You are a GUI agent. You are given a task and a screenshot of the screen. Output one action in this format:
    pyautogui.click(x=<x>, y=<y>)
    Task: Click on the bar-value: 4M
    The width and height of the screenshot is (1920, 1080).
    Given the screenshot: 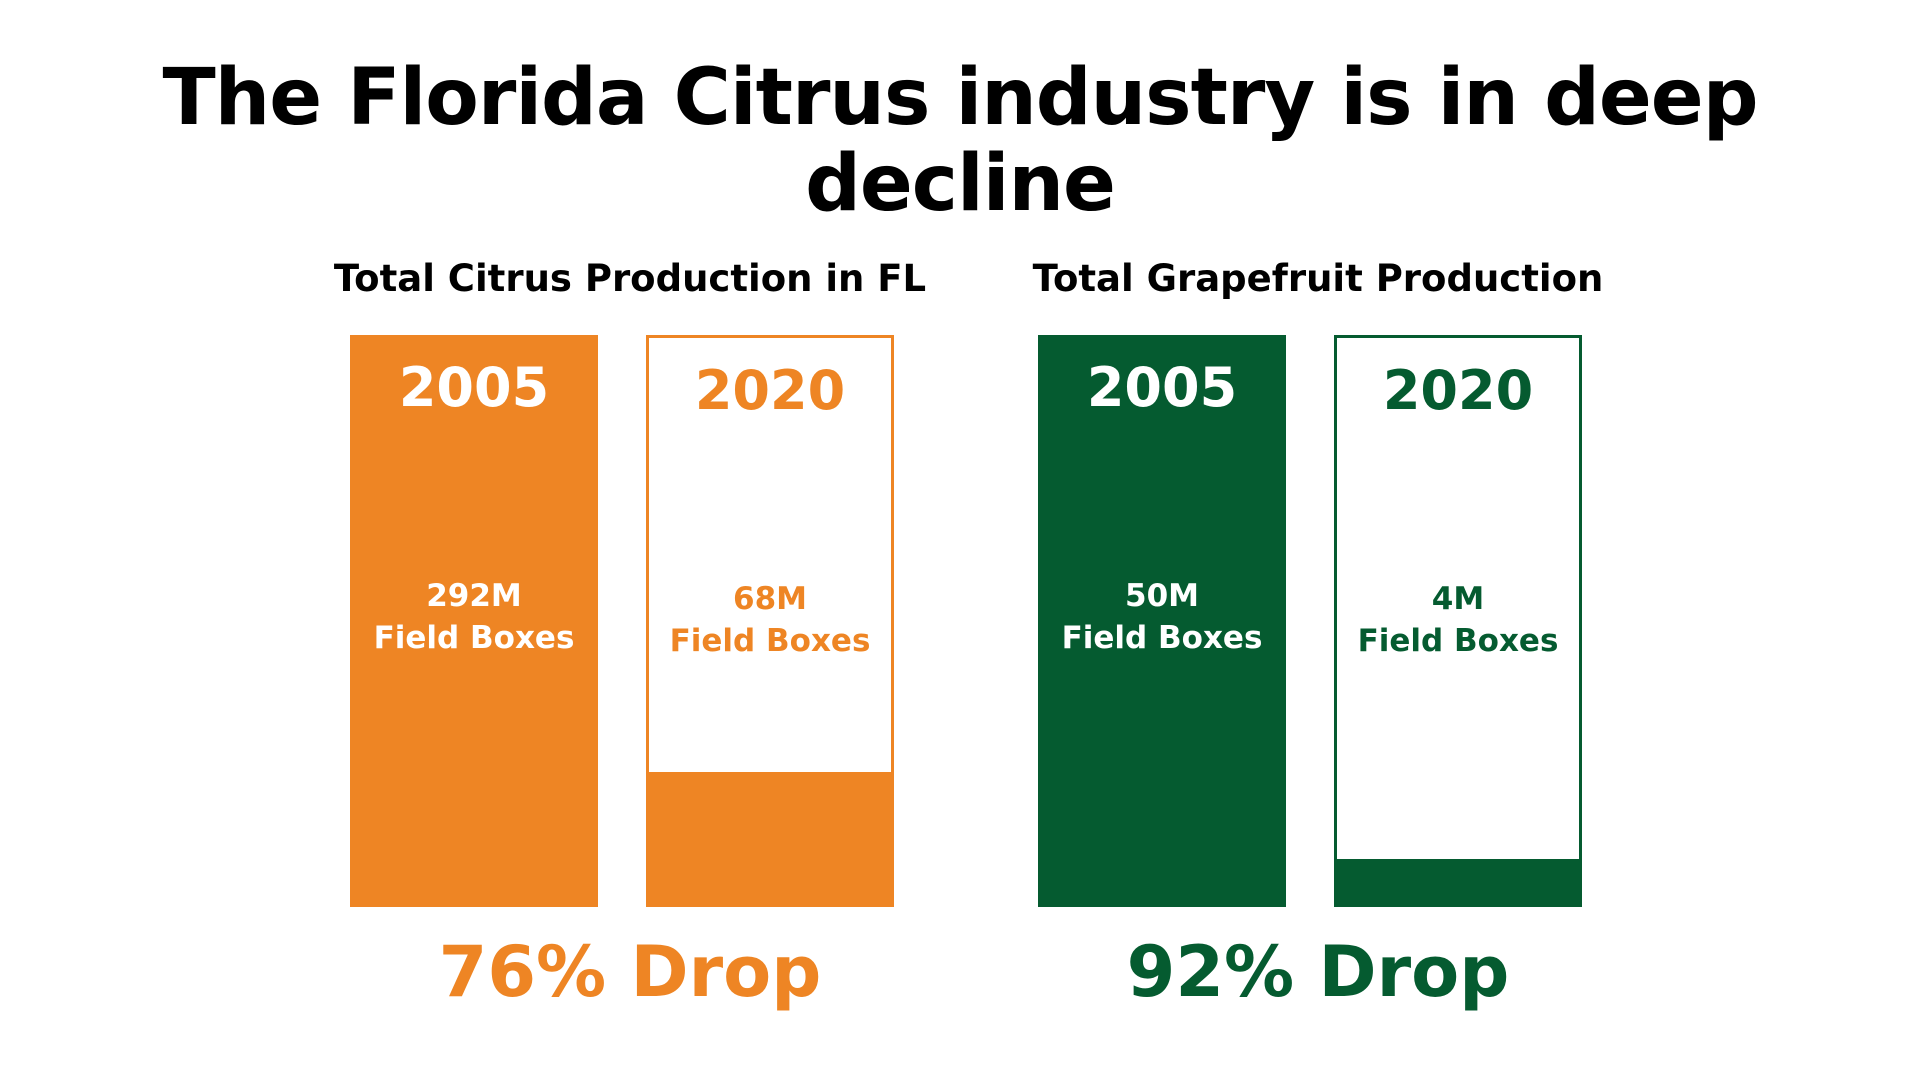 What is the action you would take?
    pyautogui.click(x=1458, y=599)
    